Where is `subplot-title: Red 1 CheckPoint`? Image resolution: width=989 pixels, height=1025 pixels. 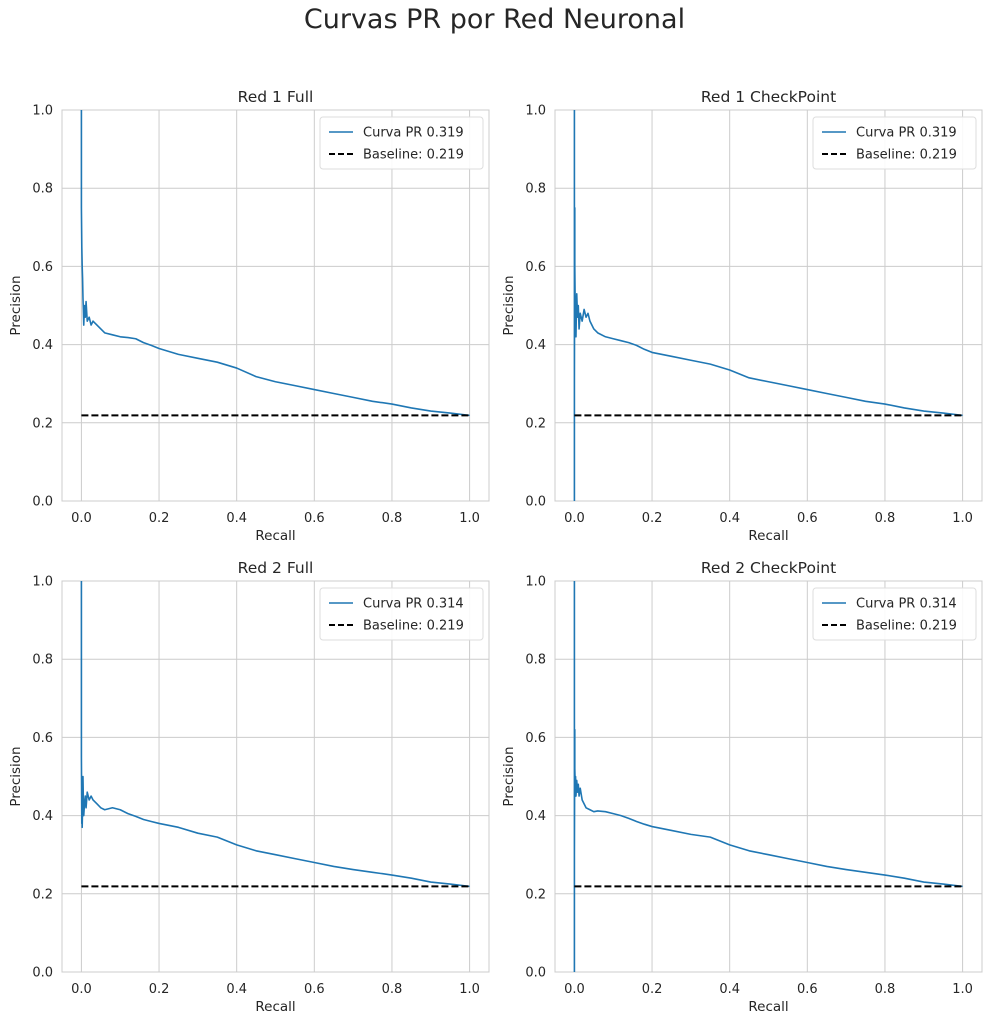
subplot-title: Red 1 CheckPoint is located at coordinates (768, 97).